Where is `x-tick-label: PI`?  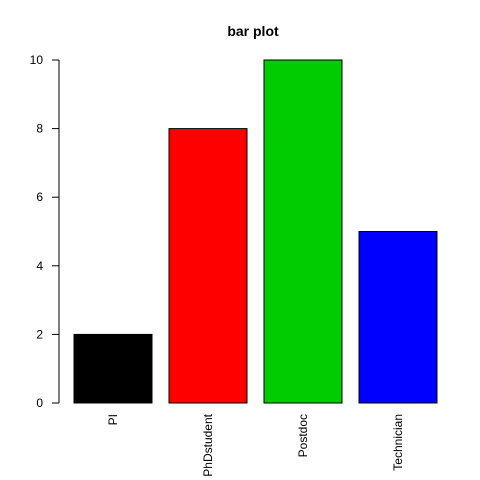
x-tick-label: PI is located at coordinates (113, 419).